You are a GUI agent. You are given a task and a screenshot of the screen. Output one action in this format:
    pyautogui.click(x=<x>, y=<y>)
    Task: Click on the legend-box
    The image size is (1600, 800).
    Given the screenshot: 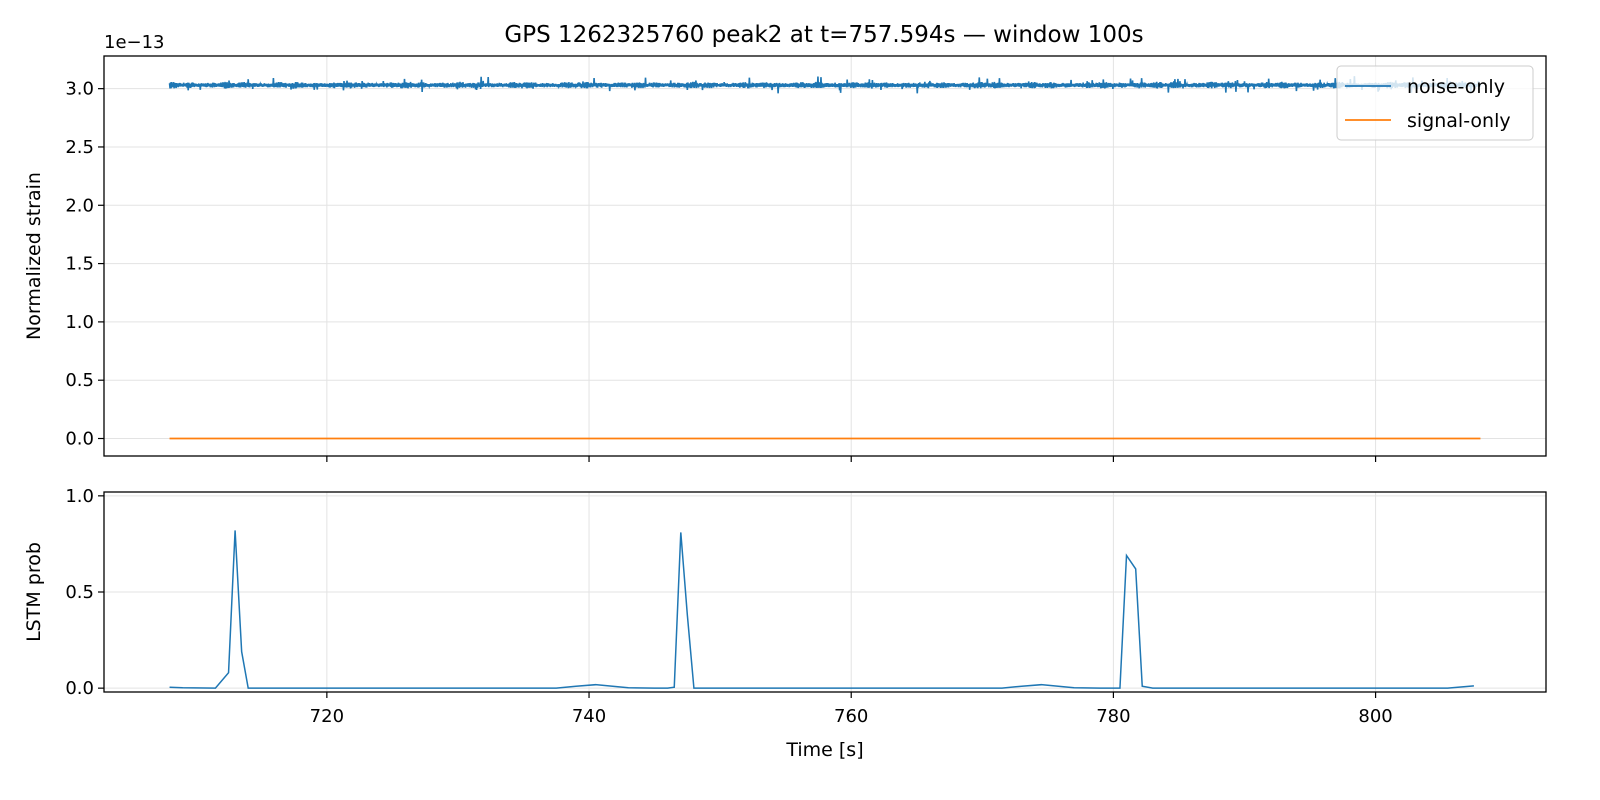 What is the action you would take?
    pyautogui.click(x=1435, y=103)
    